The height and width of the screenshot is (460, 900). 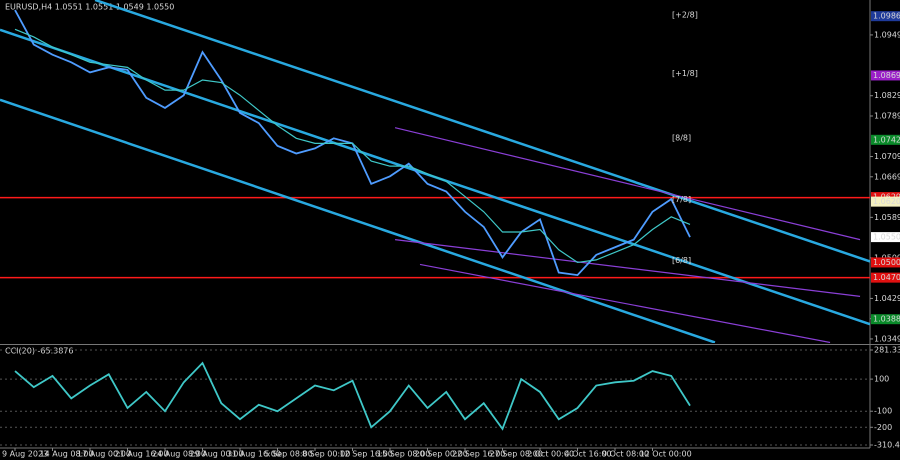 I want to click on x-tick-label: 24 Aug 08:00, so click(x=179, y=454).